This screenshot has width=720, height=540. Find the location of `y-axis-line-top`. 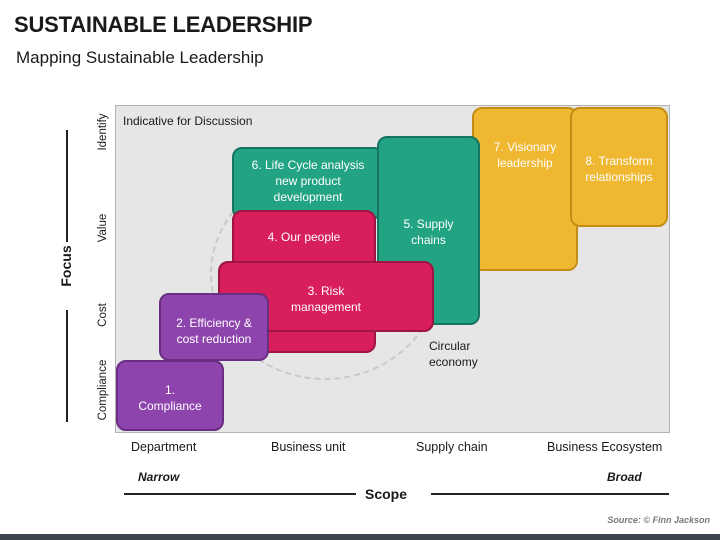

y-axis-line-top is located at coordinates (67, 186).